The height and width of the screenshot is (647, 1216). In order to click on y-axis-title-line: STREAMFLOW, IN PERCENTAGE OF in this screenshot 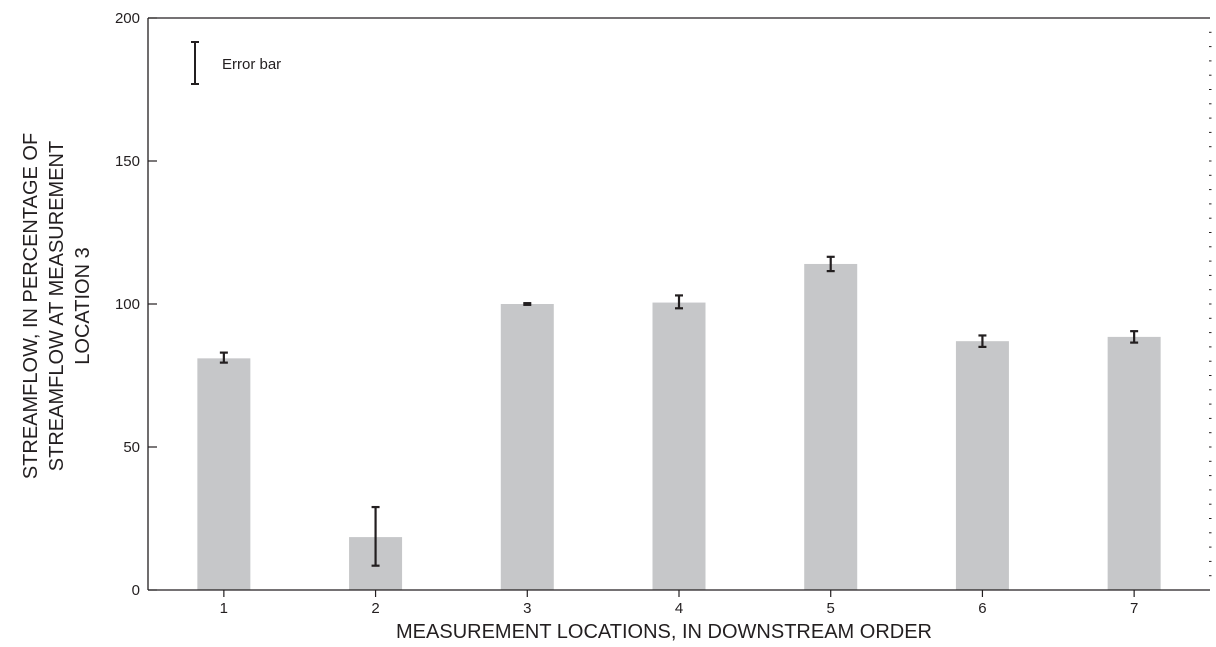, I will do `click(31, 306)`.